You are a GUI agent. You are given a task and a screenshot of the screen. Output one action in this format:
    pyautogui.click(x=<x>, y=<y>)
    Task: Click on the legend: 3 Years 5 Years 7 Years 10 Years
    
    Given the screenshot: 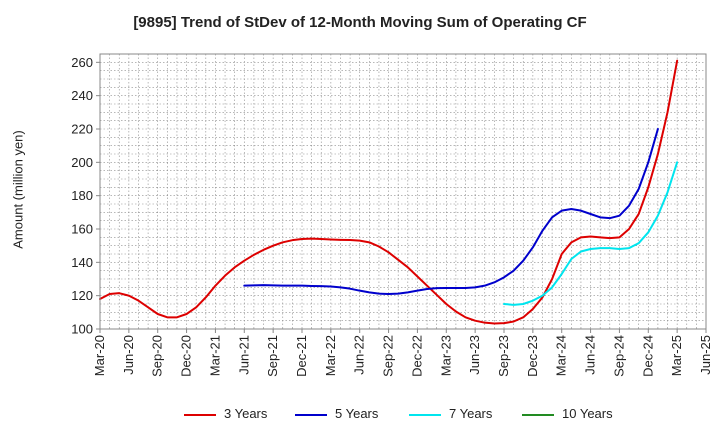 What is the action you would take?
    pyautogui.click(x=360, y=415)
    